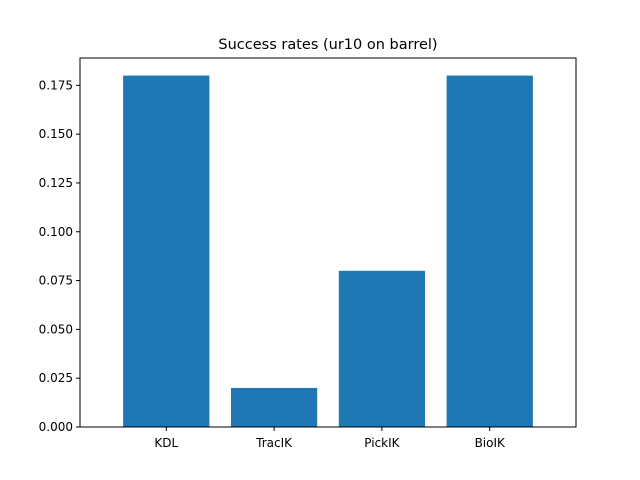  I want to click on bar-pickik, so click(382, 348).